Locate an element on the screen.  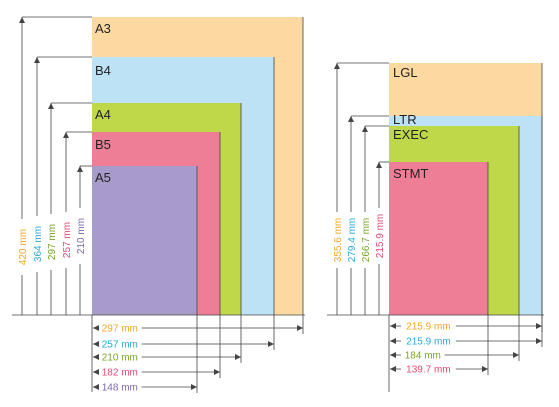
iso-a3-width-arrow-left is located at coordinates (96, 328).